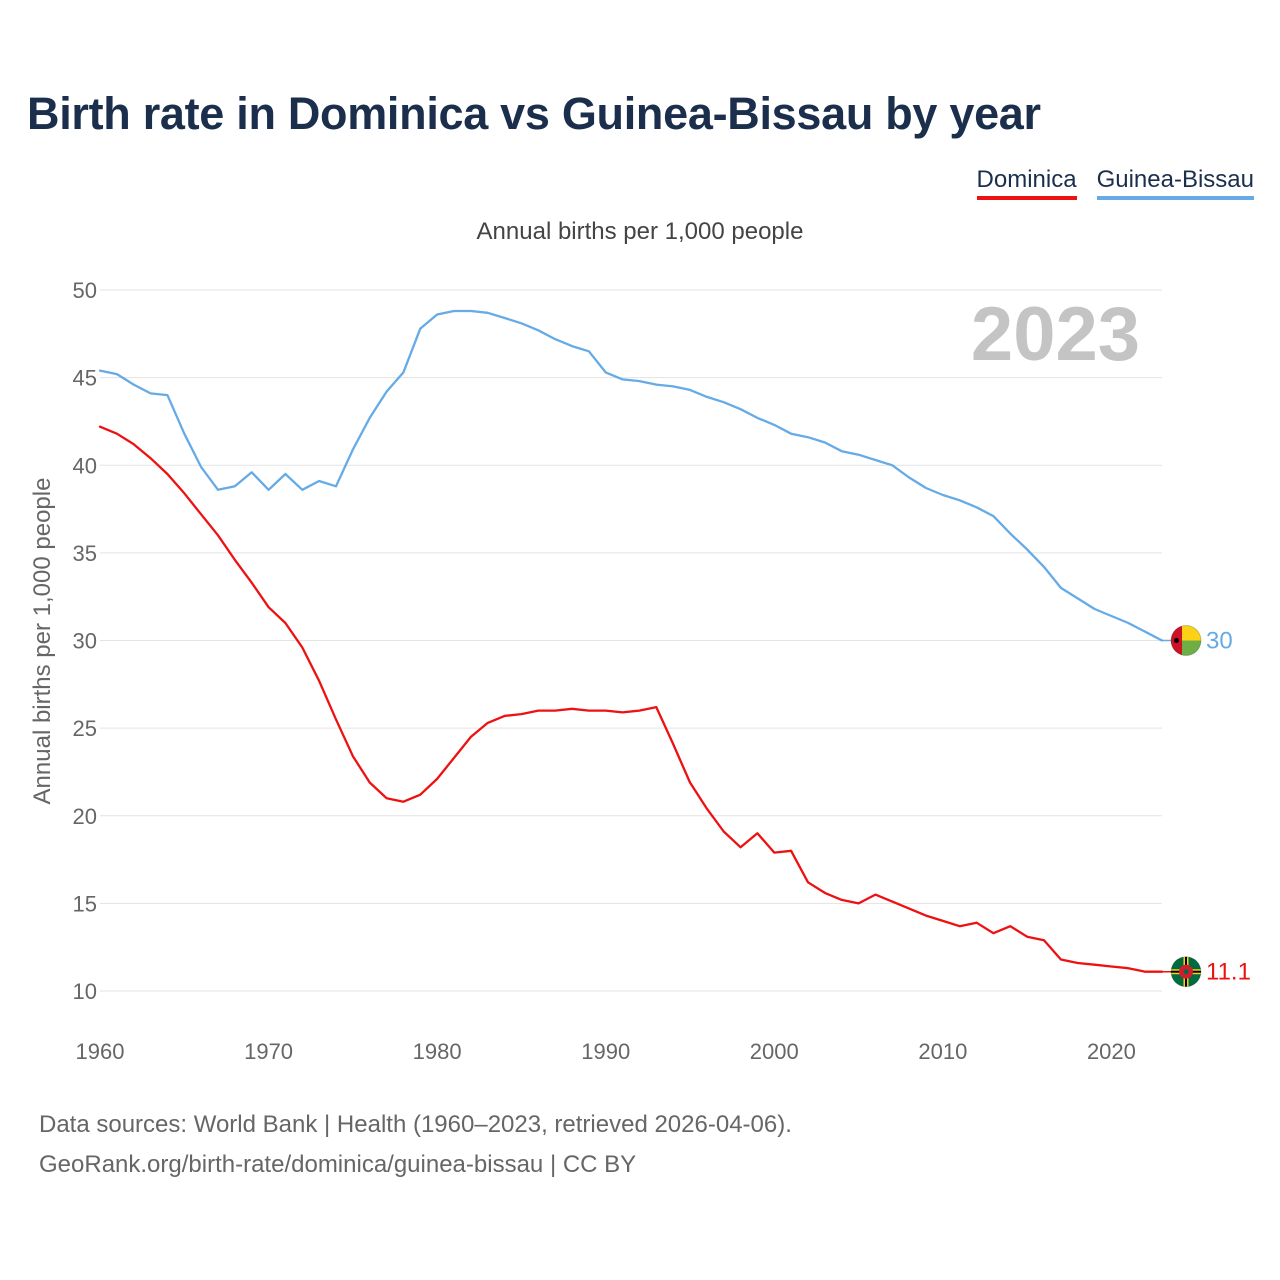 The width and height of the screenshot is (1280, 1280). I want to click on y-tick-45: 45, so click(85, 378).